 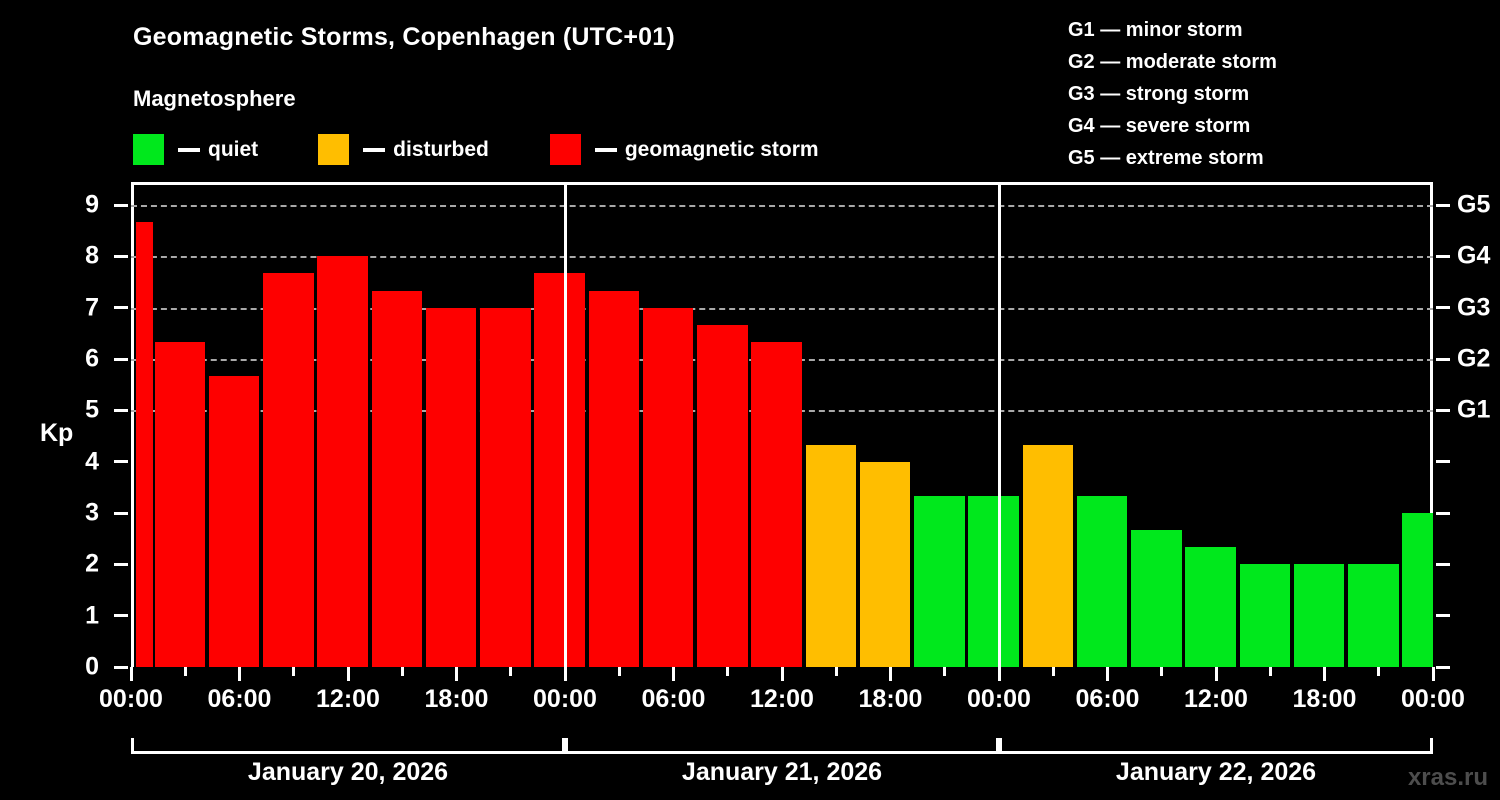 I want to click on y-axis-label: Kp, so click(x=57, y=433).